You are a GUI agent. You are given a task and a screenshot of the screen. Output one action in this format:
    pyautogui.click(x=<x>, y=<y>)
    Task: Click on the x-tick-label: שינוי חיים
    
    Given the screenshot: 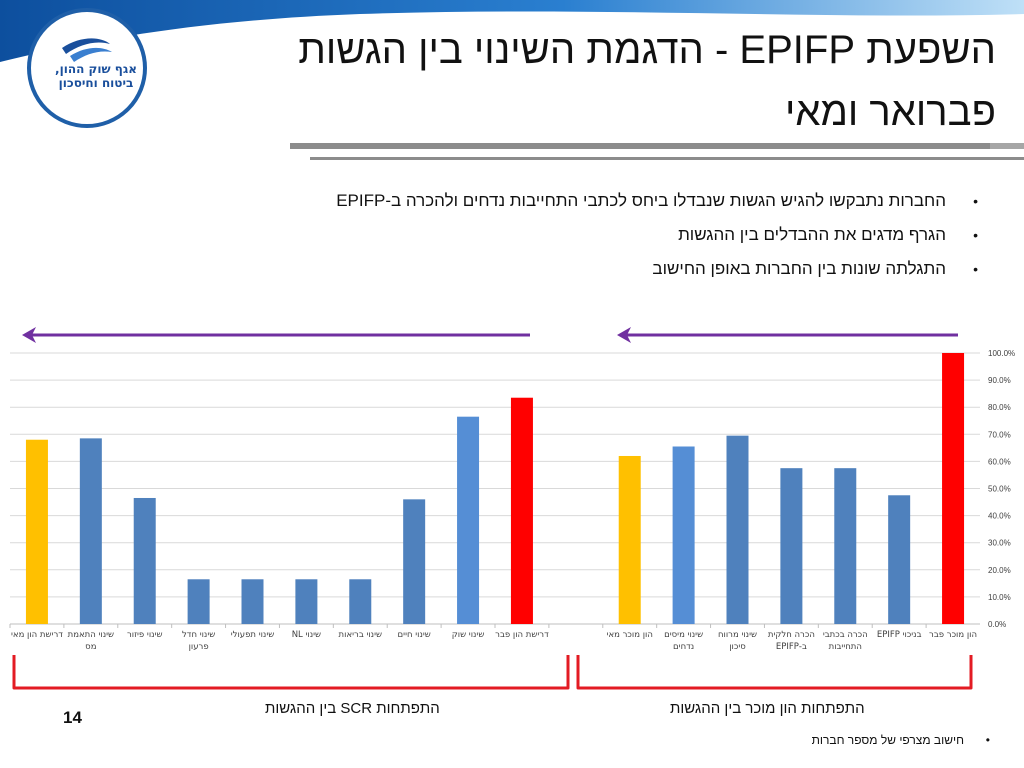 What is the action you would take?
    pyautogui.click(x=414, y=635)
    